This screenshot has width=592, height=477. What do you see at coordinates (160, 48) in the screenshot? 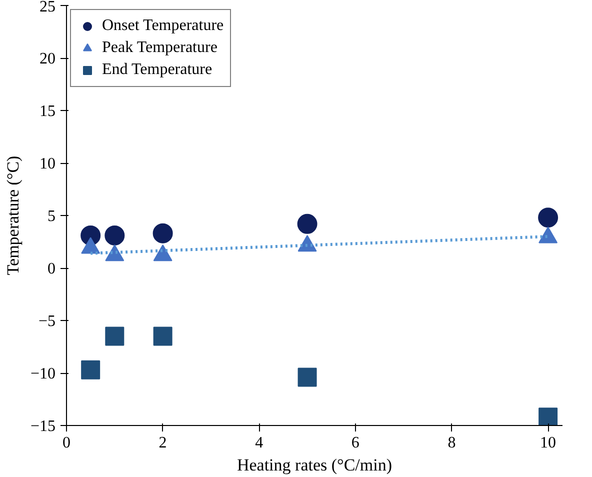
I see `legend-label: Peak Temperature` at bounding box center [160, 48].